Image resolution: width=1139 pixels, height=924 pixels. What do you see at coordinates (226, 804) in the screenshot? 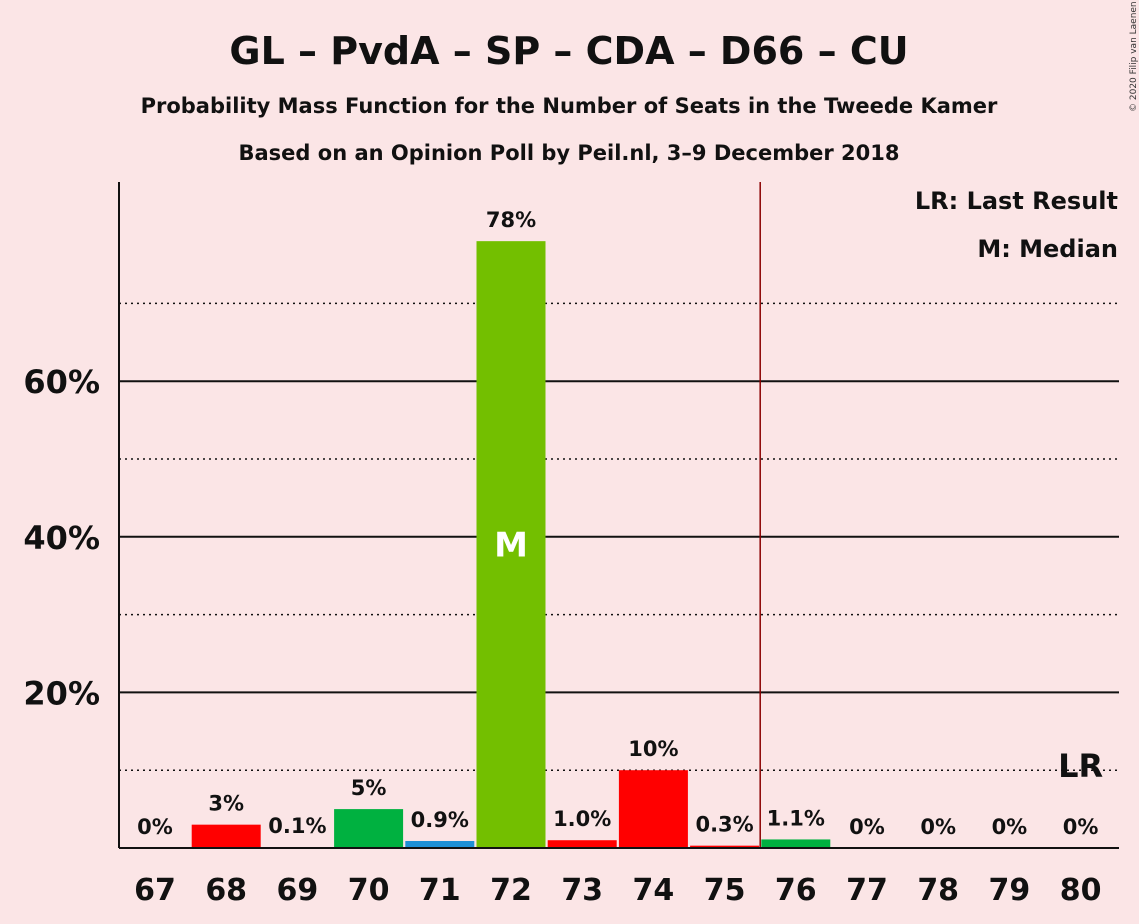
I see `bar-value-label: 3%` at bounding box center [226, 804].